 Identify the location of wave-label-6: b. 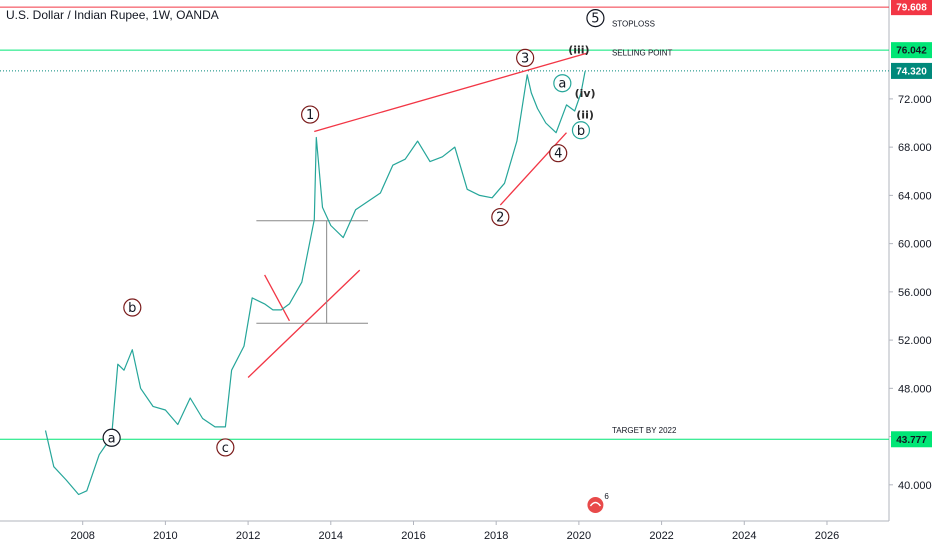
(132, 308).